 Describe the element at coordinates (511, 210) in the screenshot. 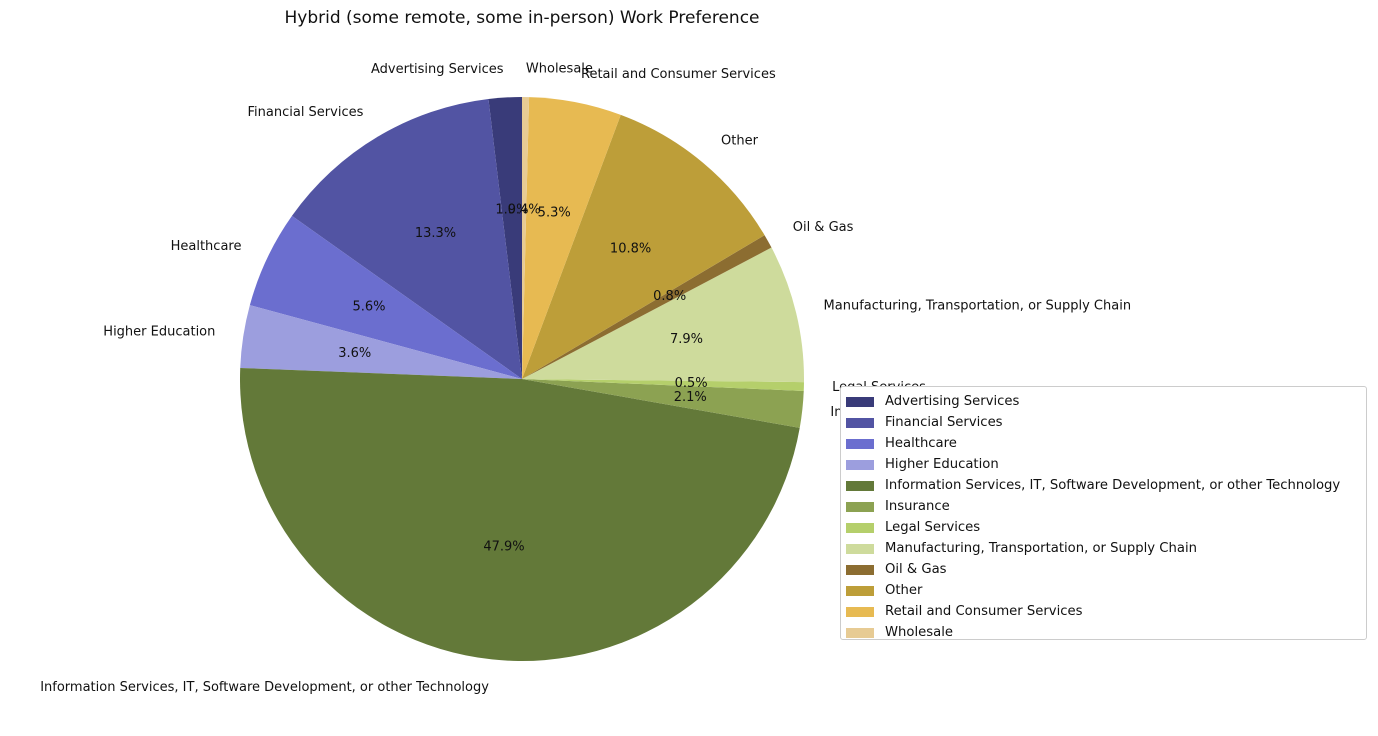

I see `percent-label-advertising-services: 1.9%` at that location.